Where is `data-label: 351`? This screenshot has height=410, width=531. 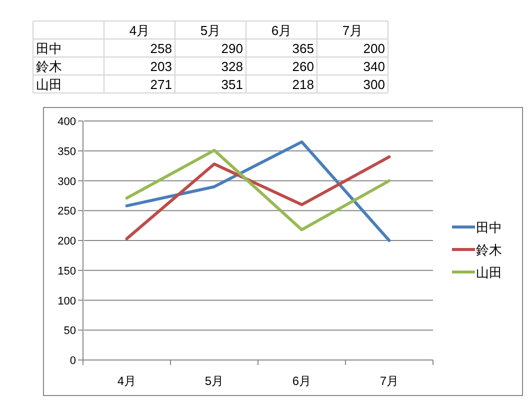 data-label: 351 is located at coordinates (232, 84).